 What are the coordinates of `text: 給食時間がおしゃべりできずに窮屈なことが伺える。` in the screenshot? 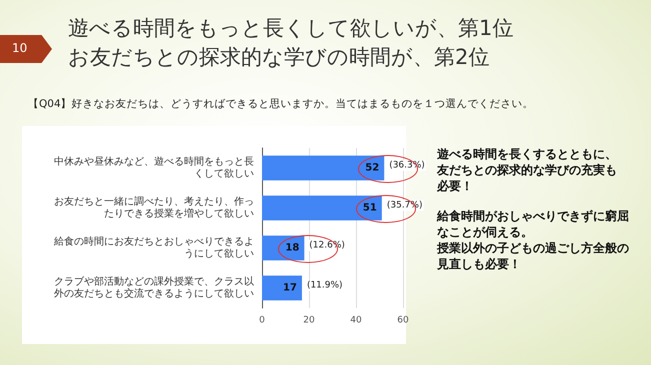 It's located at (533, 224).